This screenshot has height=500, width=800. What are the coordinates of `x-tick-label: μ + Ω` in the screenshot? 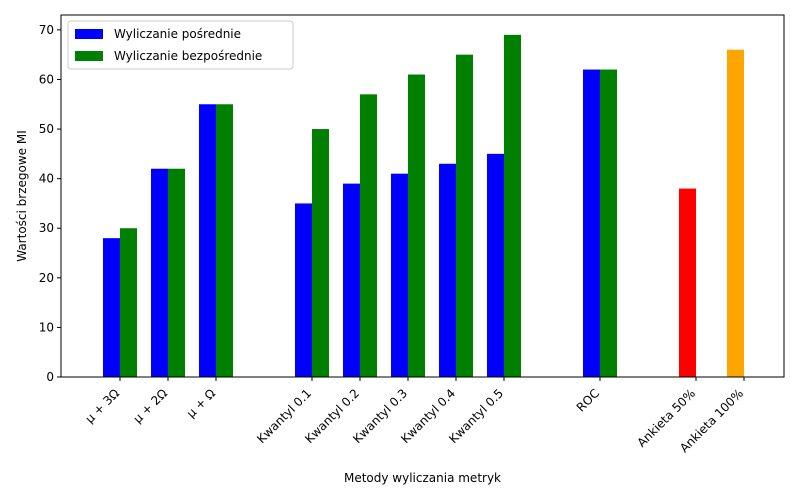 It's located at (201, 403).